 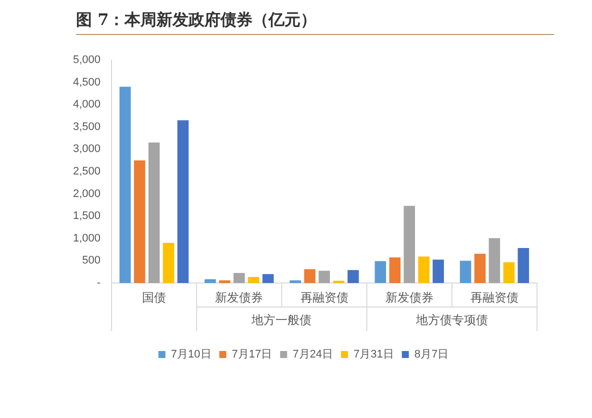 What do you see at coordinates (281, 320) in the screenshot?
I see `text: 地方一般债` at bounding box center [281, 320].